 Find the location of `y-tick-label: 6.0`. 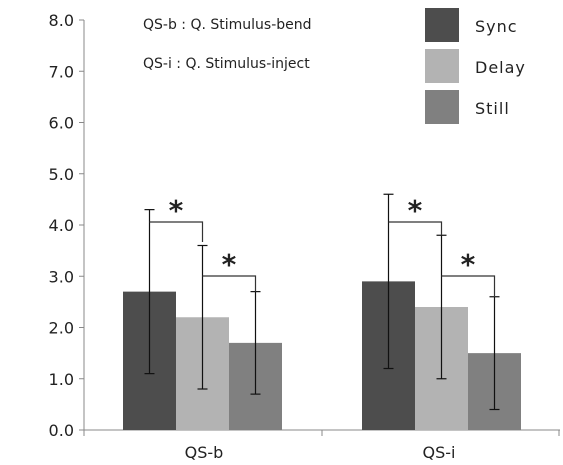

y-tick-label: 6.0 is located at coordinates (61, 123).